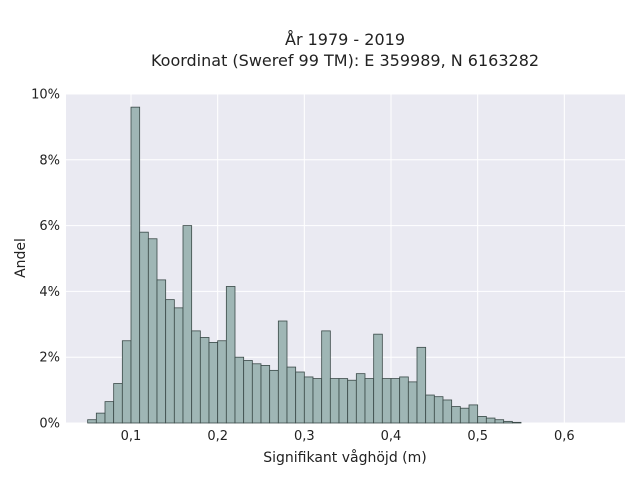 The image size is (640, 480). What do you see at coordinates (348, 436) in the screenshot?
I see `x-tick-labels: 0,1 0,2 0,3 0,4 0,5 0,6` at bounding box center [348, 436].